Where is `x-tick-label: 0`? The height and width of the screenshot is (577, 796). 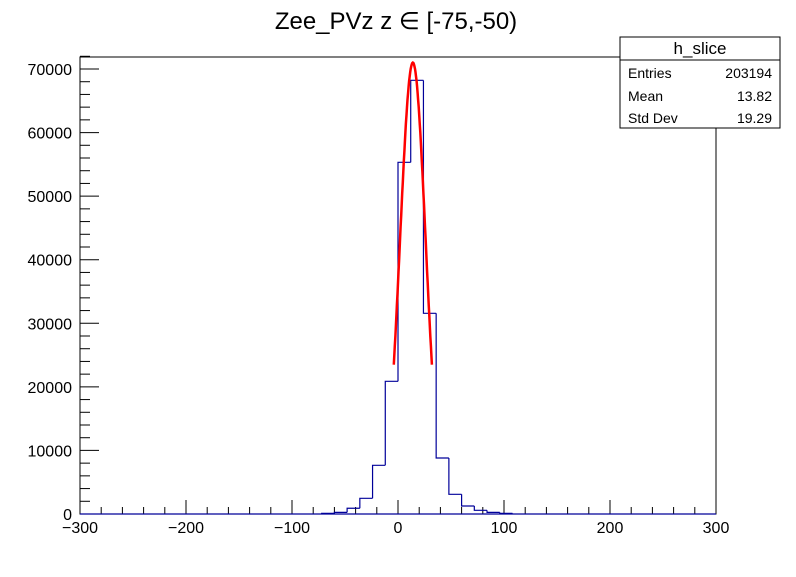
x-tick-label: 0 is located at coordinates (398, 528).